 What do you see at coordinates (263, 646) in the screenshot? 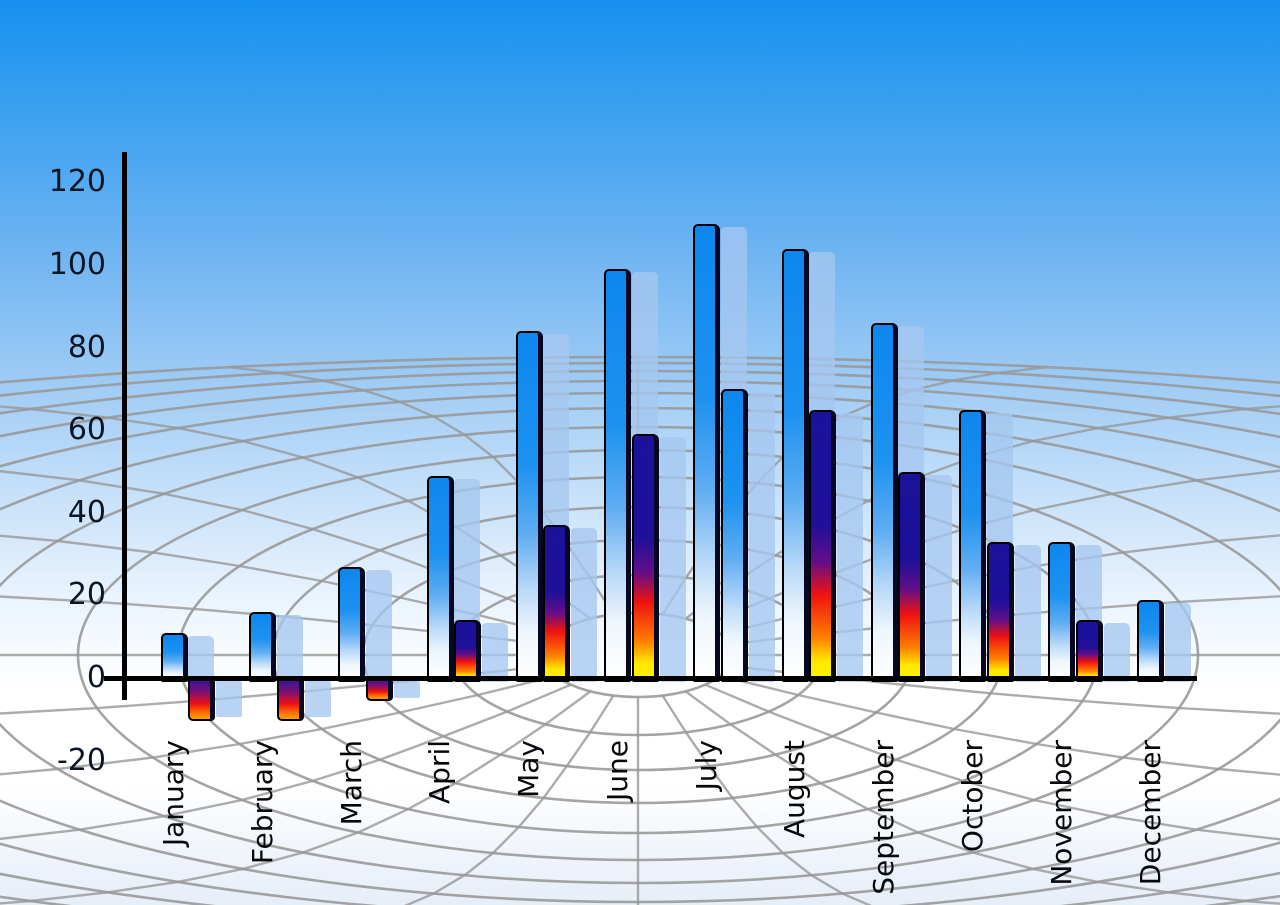
I see `bar-february-series1` at bounding box center [263, 646].